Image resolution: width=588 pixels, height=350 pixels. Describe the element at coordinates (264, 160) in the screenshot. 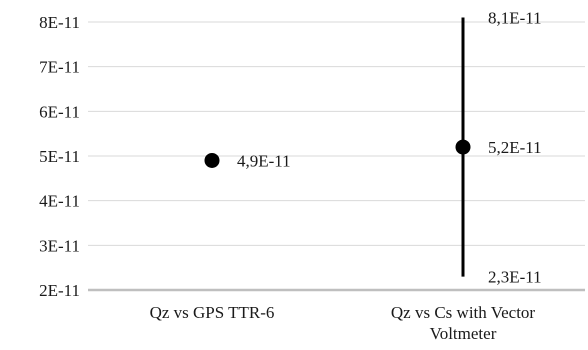

I see `data-label: 4,9E-11` at that location.